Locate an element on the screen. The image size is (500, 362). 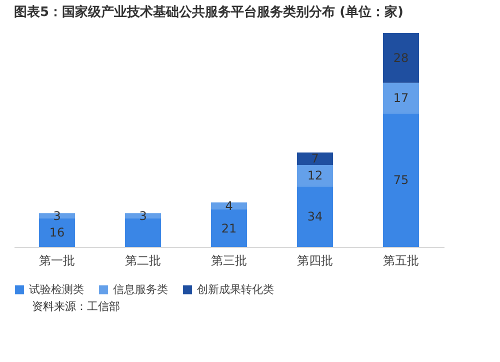
x-tick-label: 第一批 is located at coordinates (57, 261).